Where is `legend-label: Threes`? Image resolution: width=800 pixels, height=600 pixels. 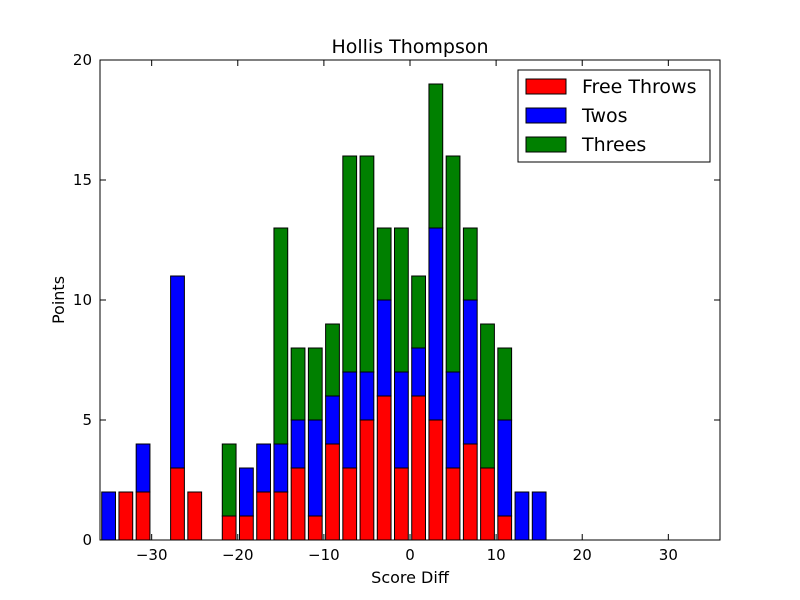
legend-label: Threes is located at coordinates (613, 145).